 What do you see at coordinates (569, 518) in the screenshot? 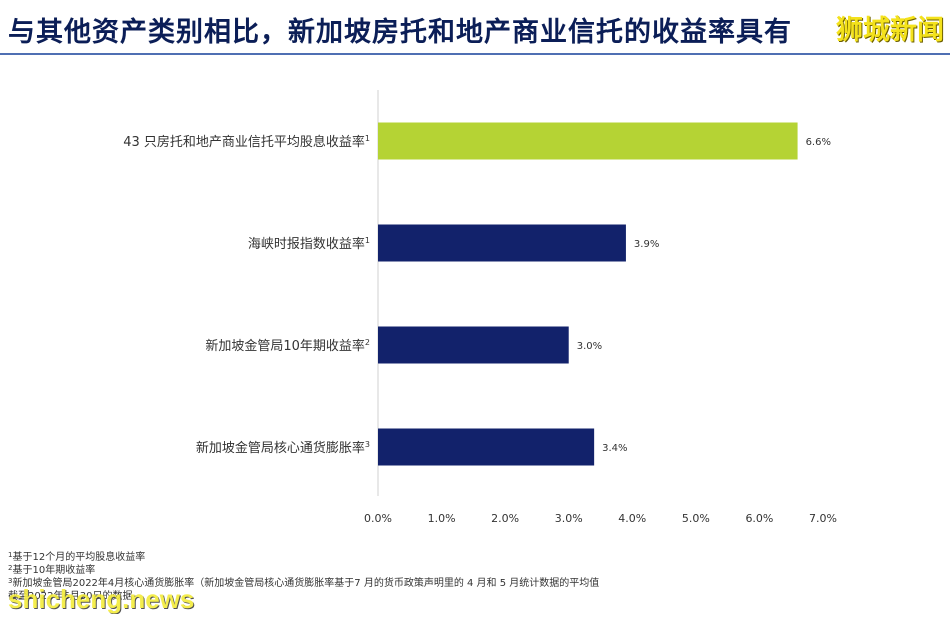
I see `x-tick-label-3: 3.0%` at bounding box center [569, 518].